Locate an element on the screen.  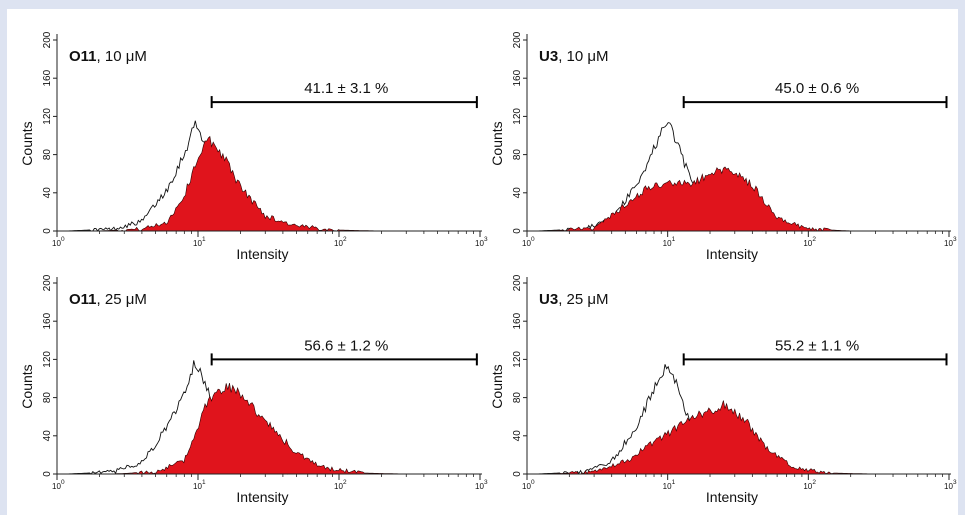
panel-title: O11, 25 μM is located at coordinates (108, 299).